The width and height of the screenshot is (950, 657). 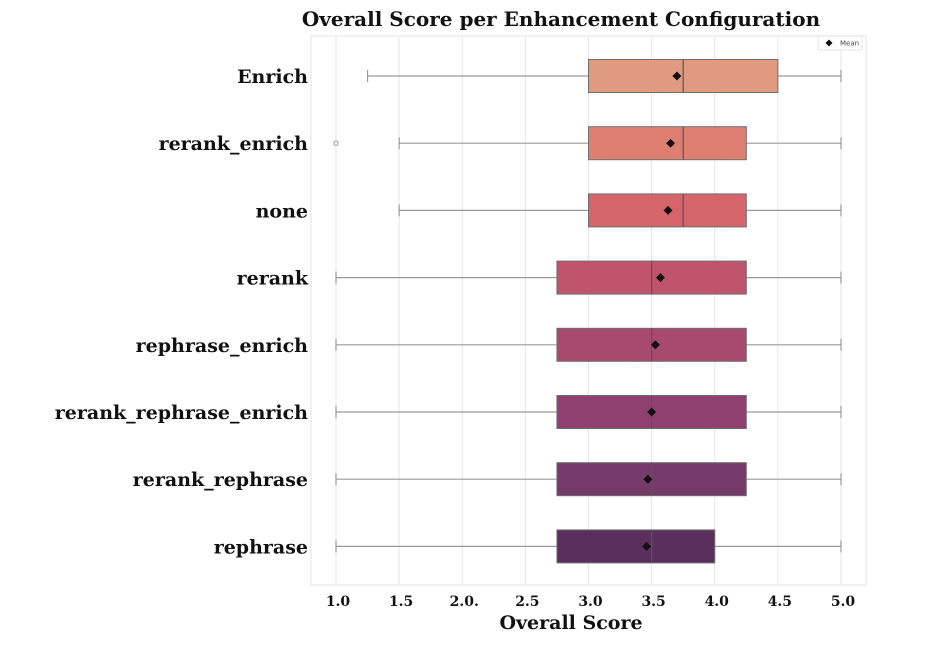 What do you see at coordinates (464, 602) in the screenshot?
I see `x-tick-label: 2.0.` at bounding box center [464, 602].